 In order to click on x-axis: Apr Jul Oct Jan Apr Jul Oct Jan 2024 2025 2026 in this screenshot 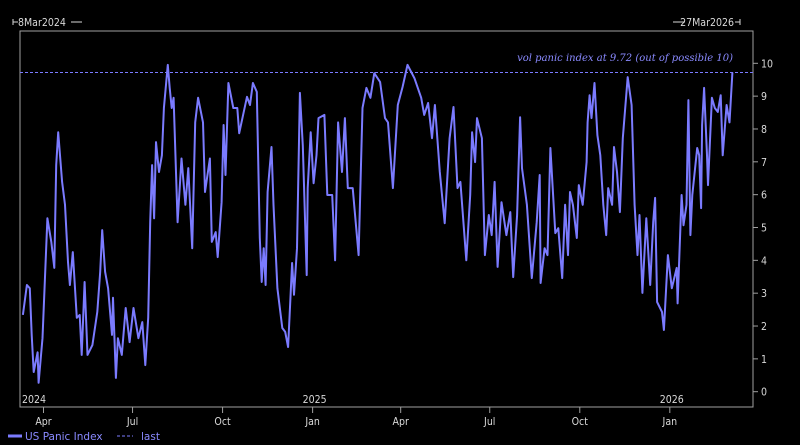, I will do `click(353, 411)`.